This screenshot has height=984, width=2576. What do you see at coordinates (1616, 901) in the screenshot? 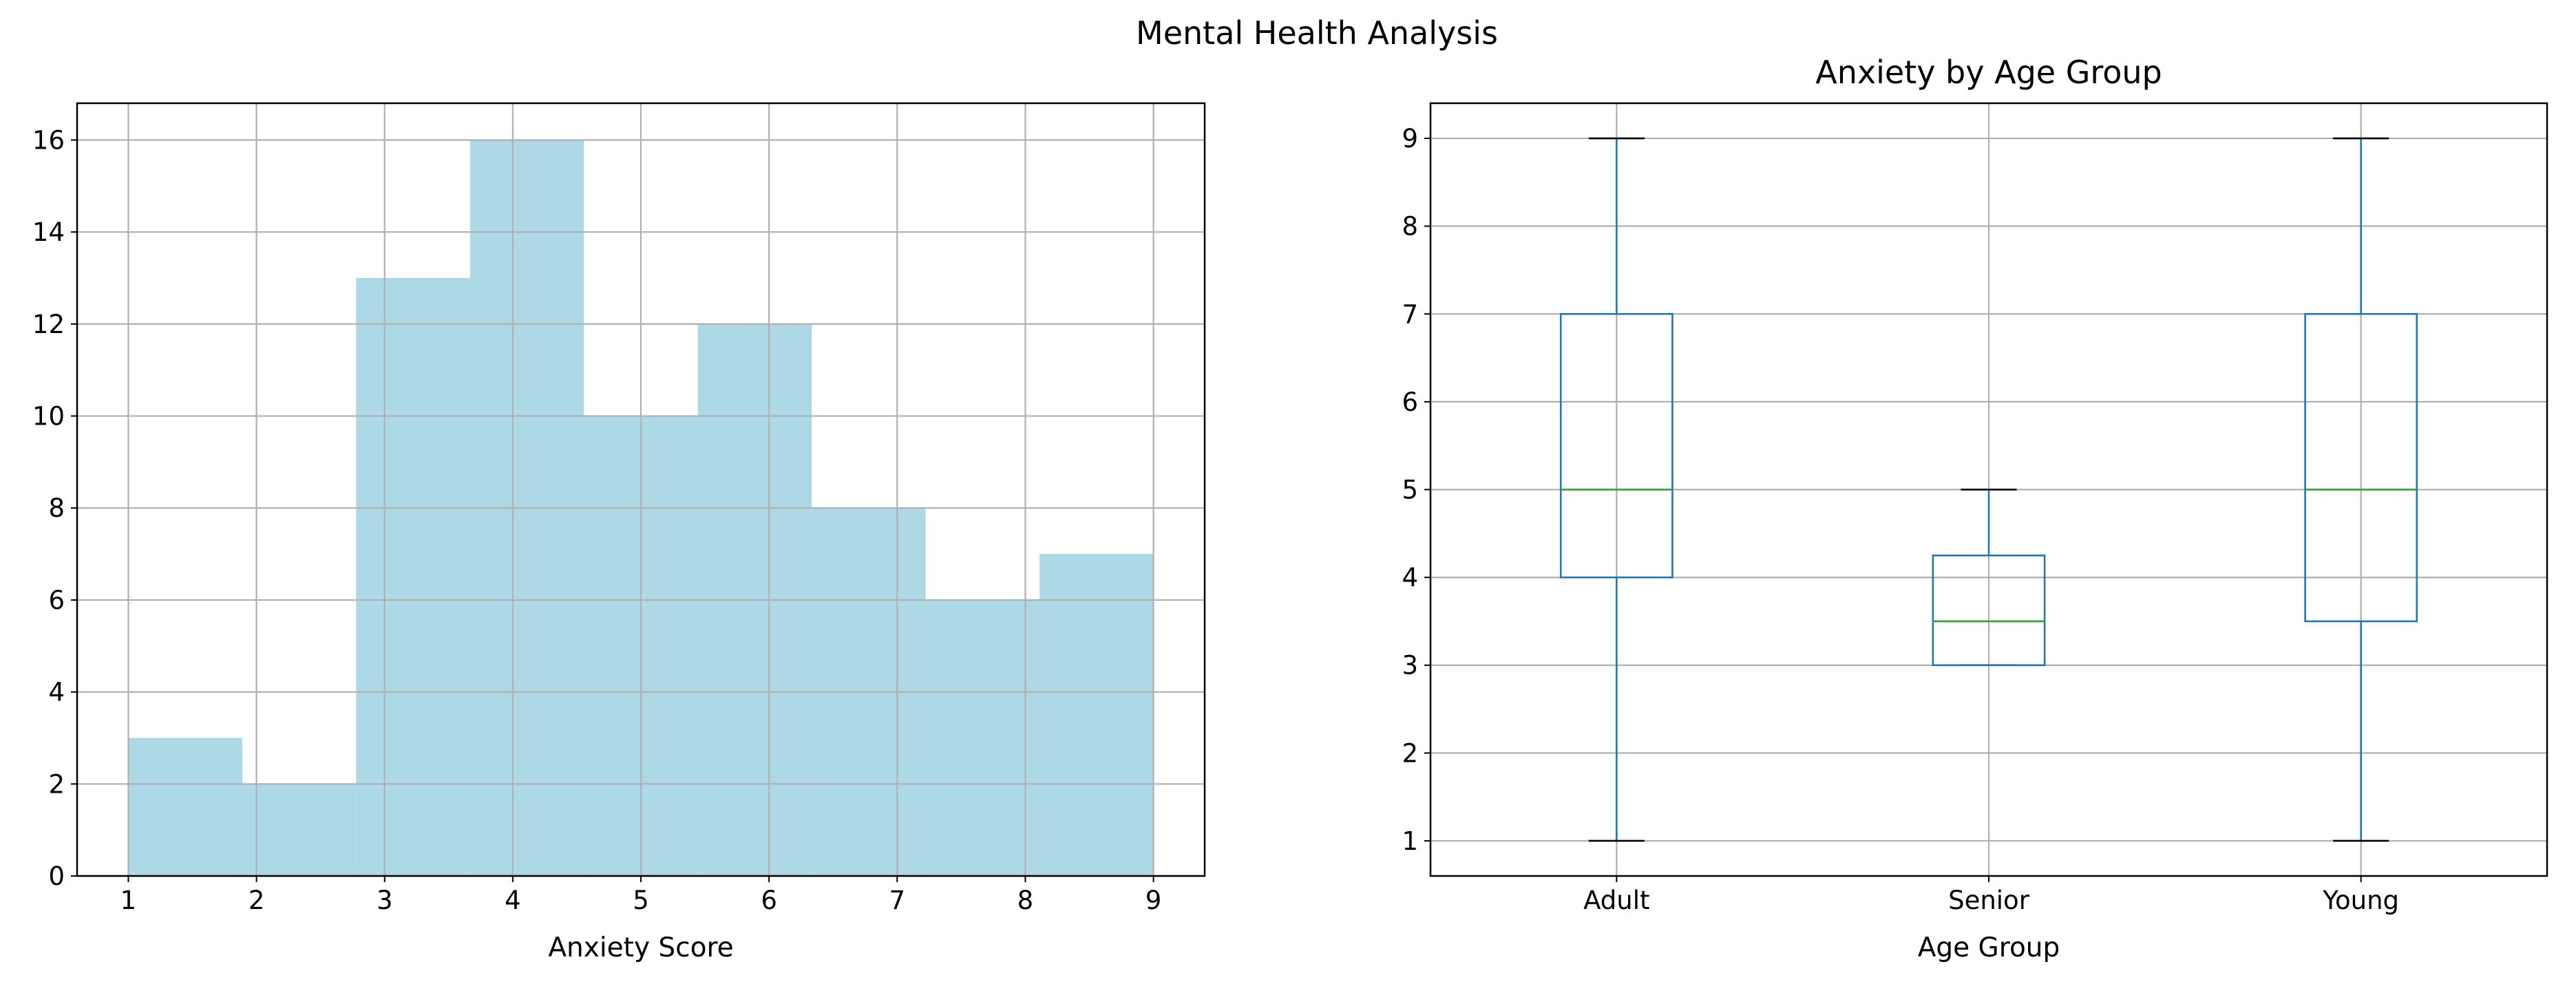
I see `x-tick-label: Adult` at bounding box center [1616, 901].